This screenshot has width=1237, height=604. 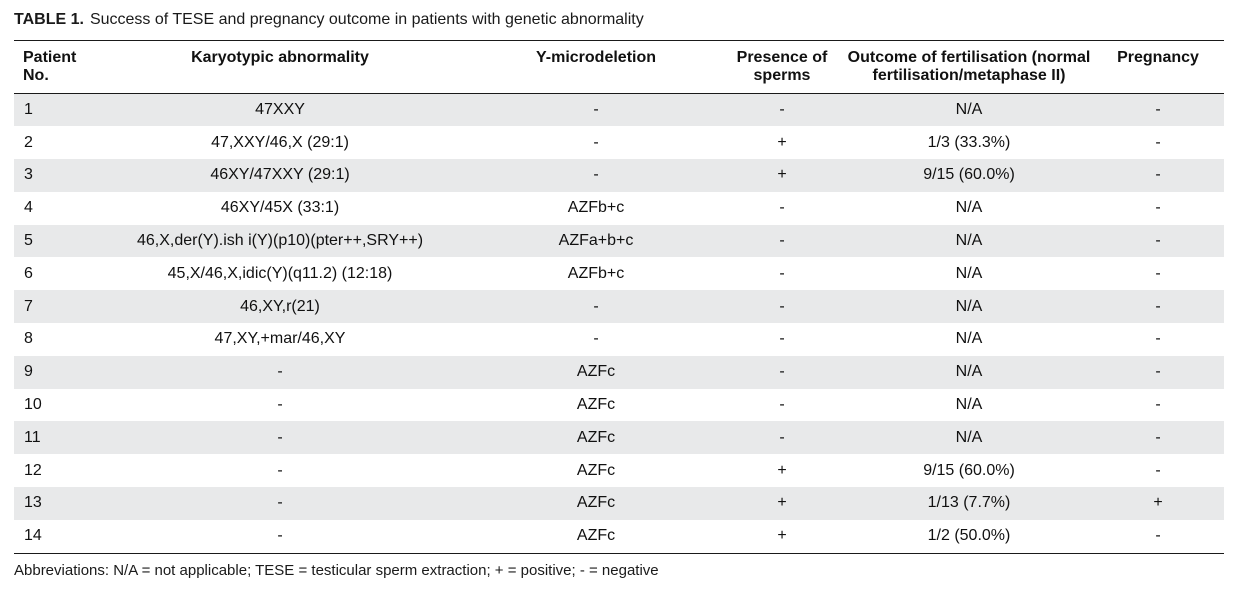 I want to click on cell-outcome: 1/13 (7.7%), so click(x=969, y=503).